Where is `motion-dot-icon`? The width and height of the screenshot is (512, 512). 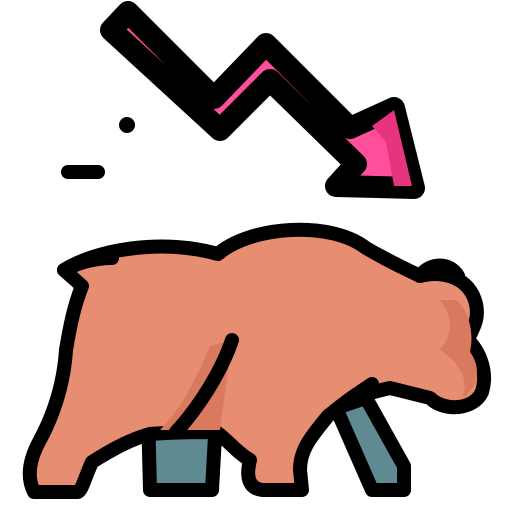 motion-dot-icon is located at coordinates (127, 125).